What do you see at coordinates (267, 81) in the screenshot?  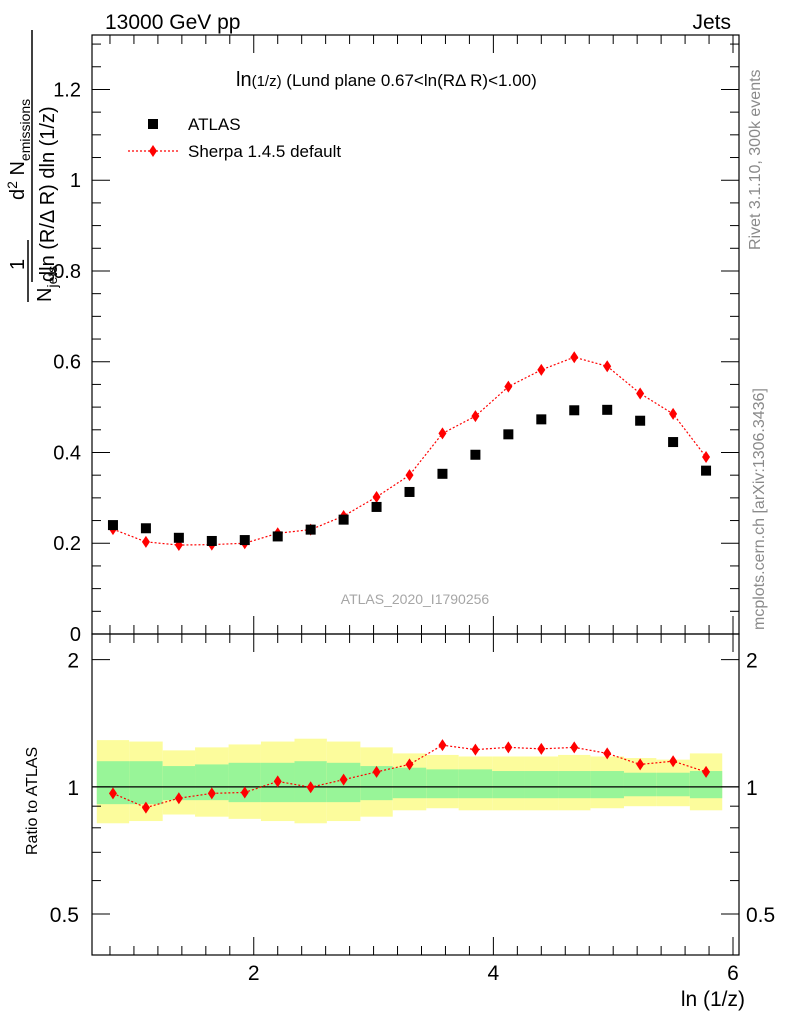 I see `plot-title-sub: (1/z)` at bounding box center [267, 81].